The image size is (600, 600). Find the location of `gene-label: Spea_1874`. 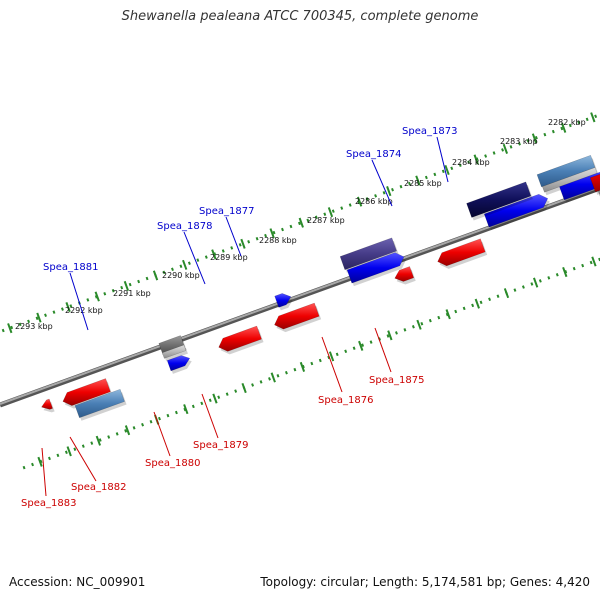

gene-label: Spea_1874 is located at coordinates (373, 154).